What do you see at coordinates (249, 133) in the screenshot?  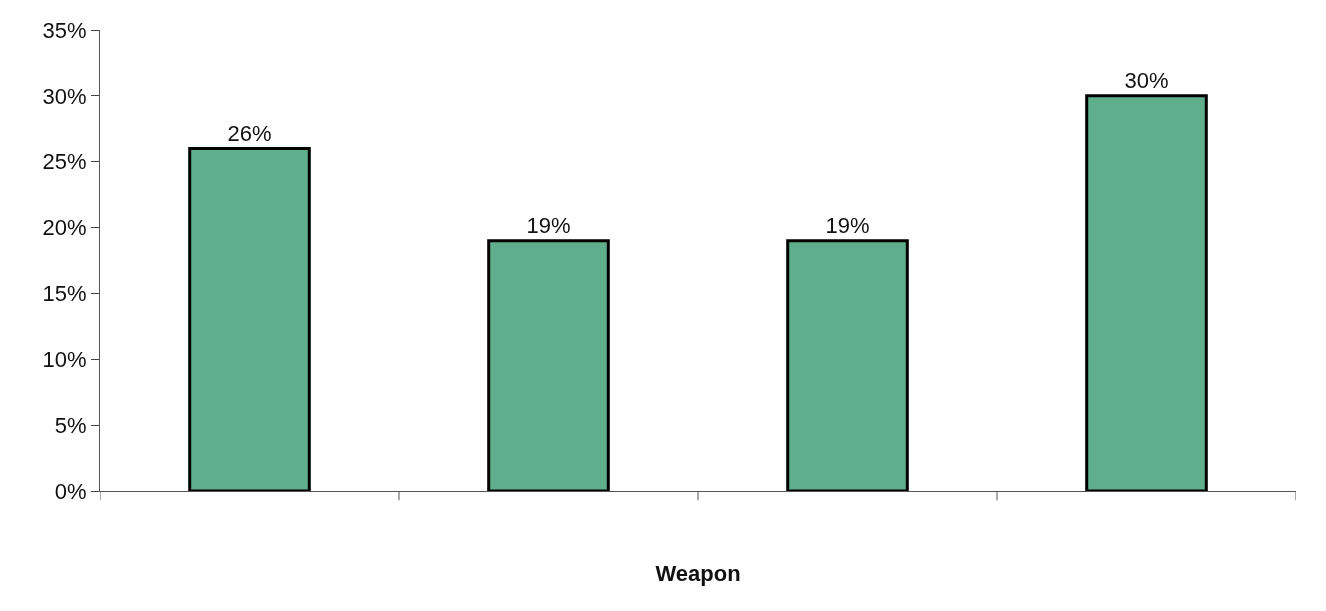 I see `data-label: 26%` at bounding box center [249, 133].